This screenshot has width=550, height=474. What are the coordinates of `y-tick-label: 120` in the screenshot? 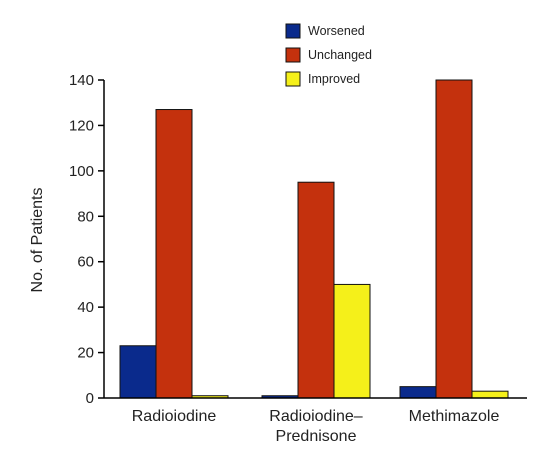 It's located at (81, 125).